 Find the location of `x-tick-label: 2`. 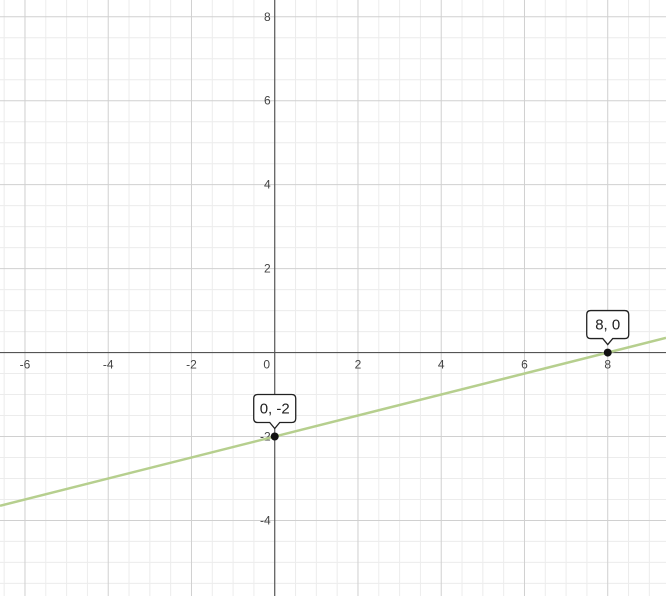

x-tick-label: 2 is located at coordinates (358, 365).